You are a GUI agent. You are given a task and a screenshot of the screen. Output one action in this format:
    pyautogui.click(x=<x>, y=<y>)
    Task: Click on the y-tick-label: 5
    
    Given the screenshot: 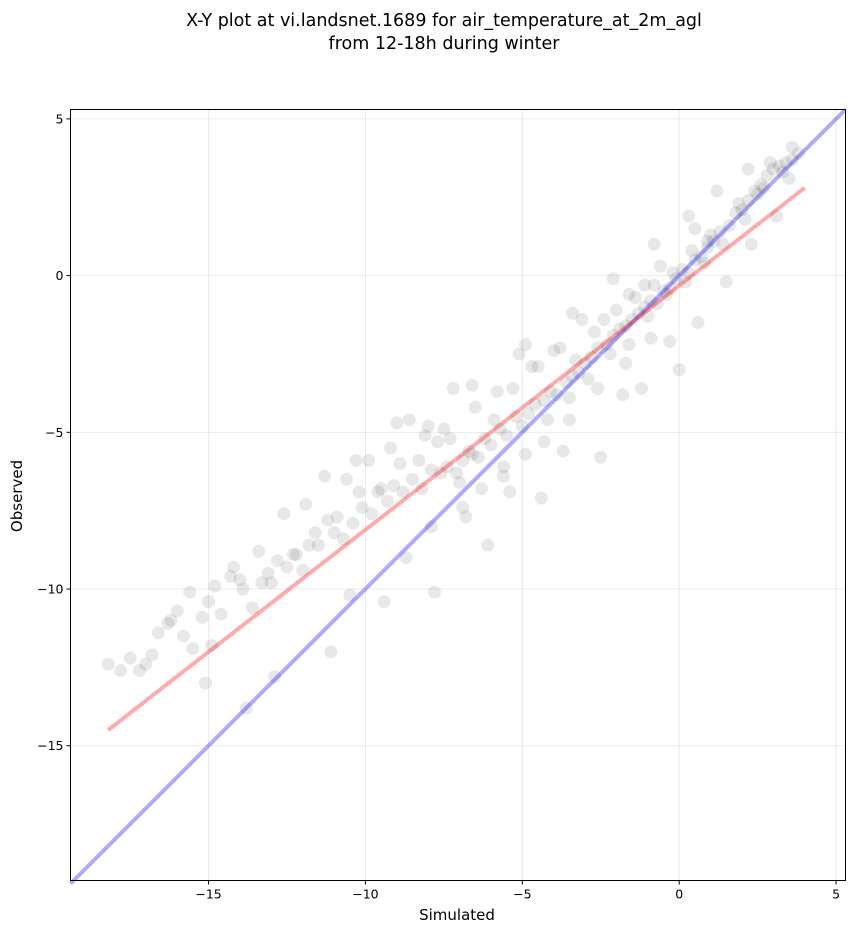 What is the action you would take?
    pyautogui.click(x=60, y=118)
    